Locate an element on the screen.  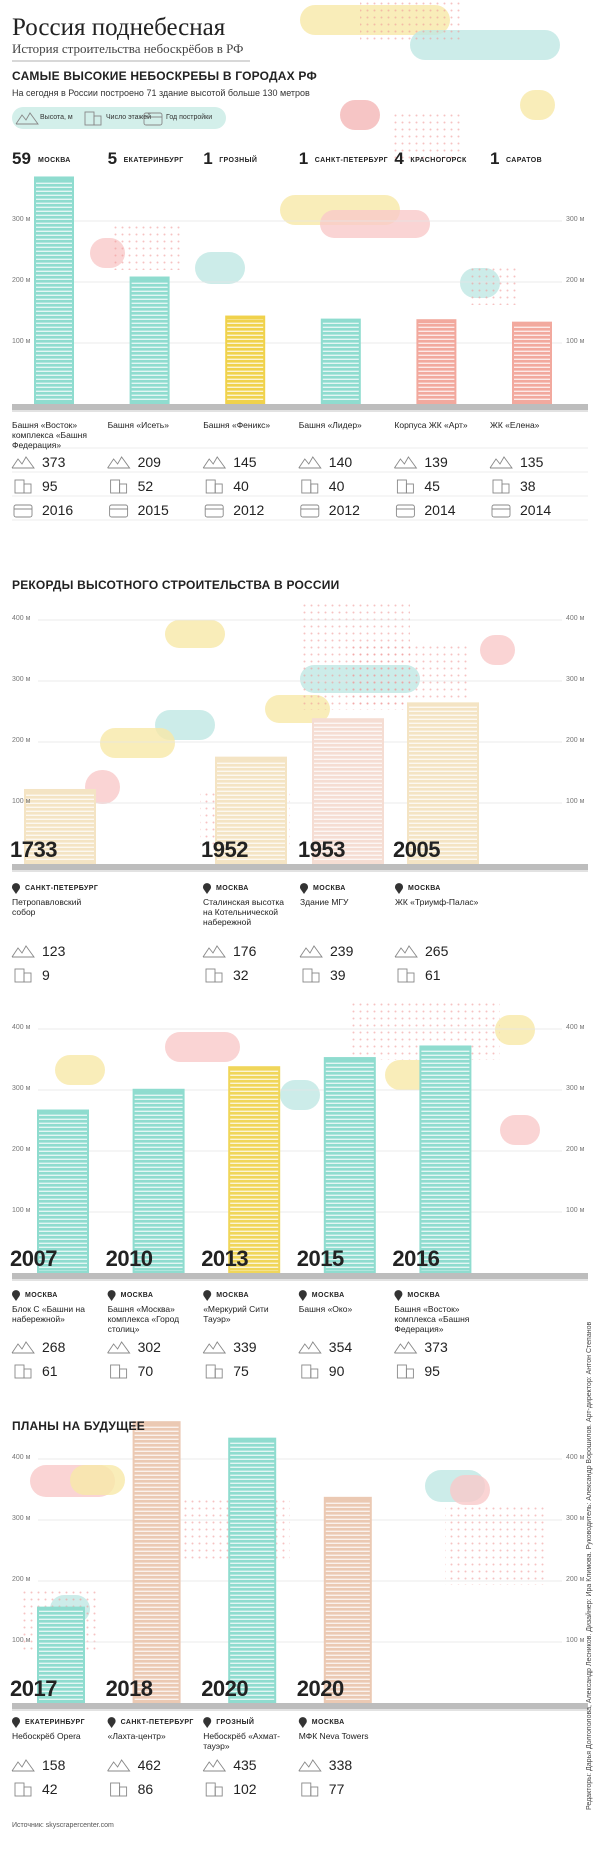
building-name: Башня «Москва» комплекса «Город столиц» is located at coordinates (143, 1319).